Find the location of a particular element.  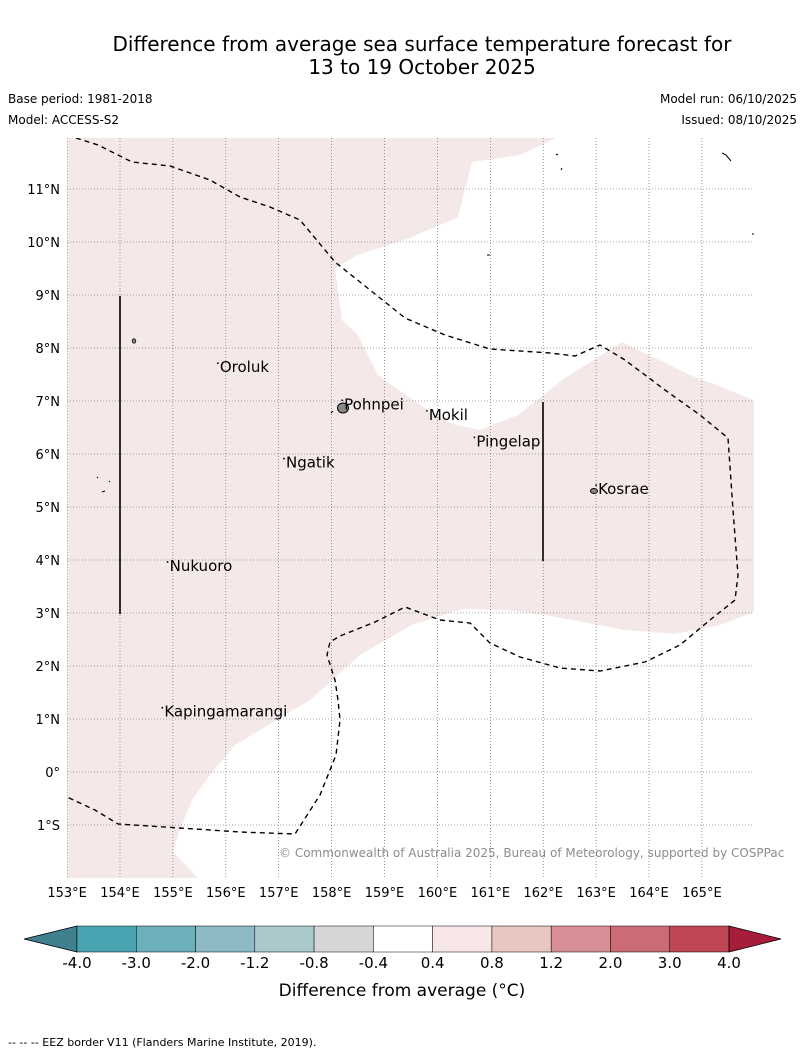

issued-date: Issued: 08/10/2025 is located at coordinates (739, 120).